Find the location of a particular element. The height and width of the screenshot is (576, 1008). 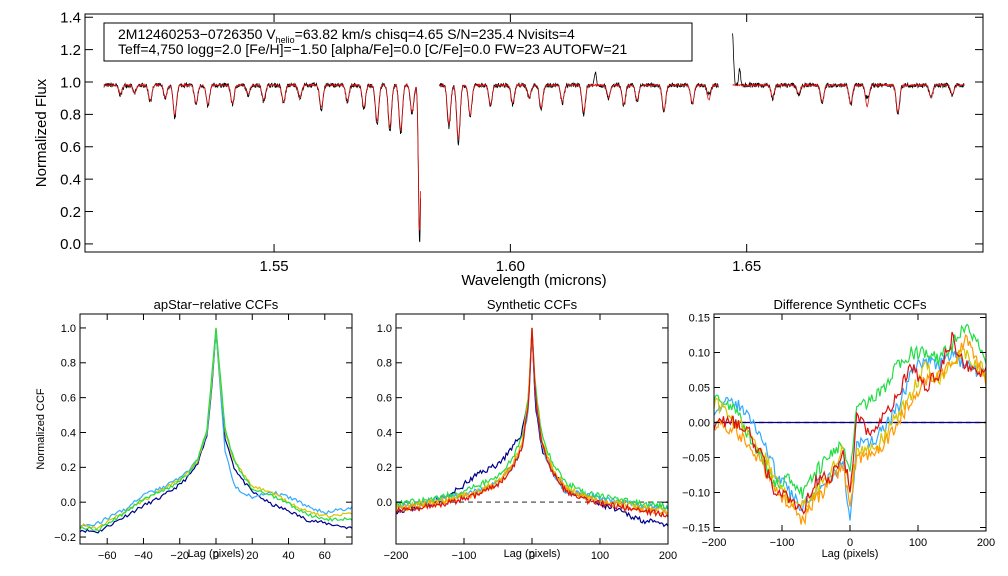

y-tick-label: 0.00 is located at coordinates (699, 423).